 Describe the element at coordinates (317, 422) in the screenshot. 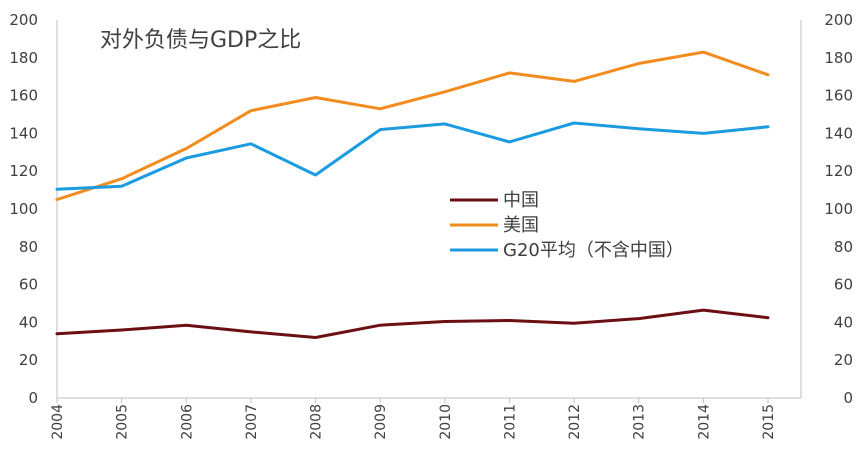

I see `x-tick-label: 2008` at that location.